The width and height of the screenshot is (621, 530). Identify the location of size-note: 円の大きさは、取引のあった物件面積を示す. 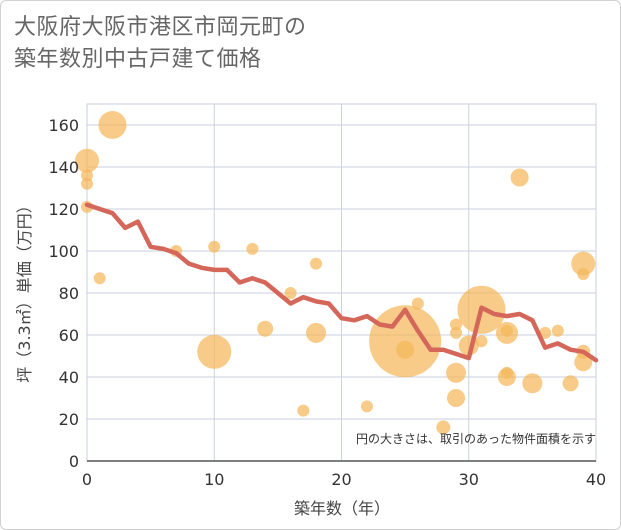
(476, 438).